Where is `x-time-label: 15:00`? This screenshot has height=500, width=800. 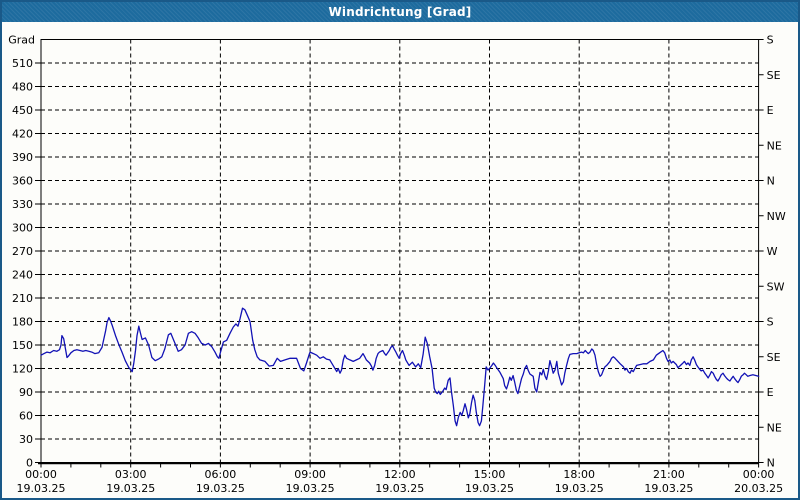 x-time-label: 15:00 is located at coordinates (490, 474).